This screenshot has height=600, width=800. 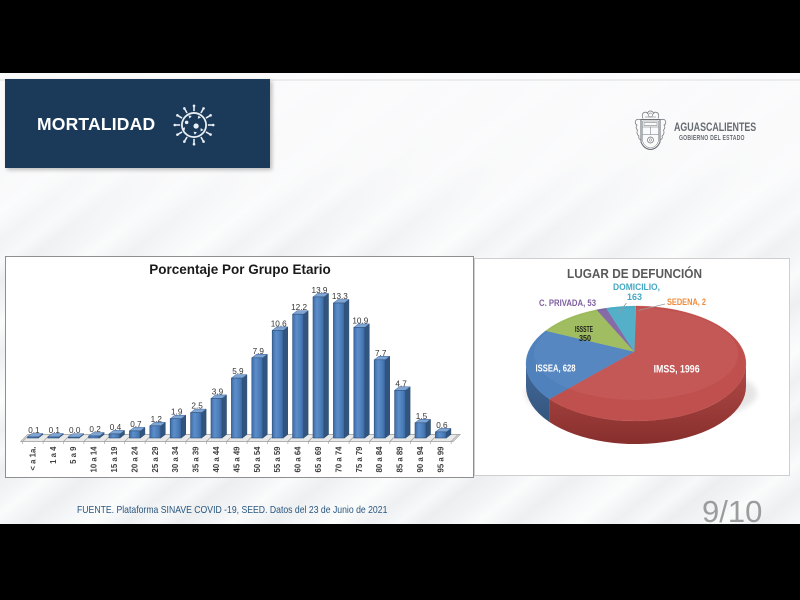 What do you see at coordinates (157, 419) in the screenshot?
I see `svg-text: 1.2` at bounding box center [157, 419].